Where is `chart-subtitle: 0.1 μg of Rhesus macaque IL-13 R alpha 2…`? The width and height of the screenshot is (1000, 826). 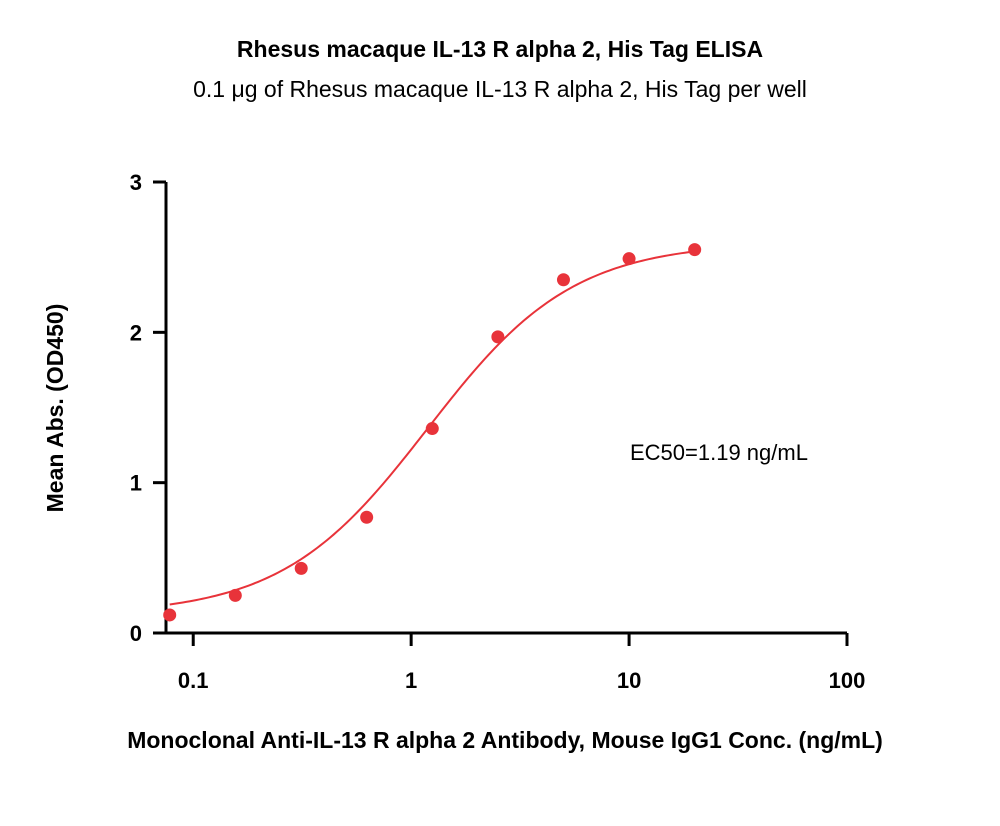 chart-subtitle: 0.1 μg of Rhesus macaque IL-13 R alpha 2… is located at coordinates (500, 89).